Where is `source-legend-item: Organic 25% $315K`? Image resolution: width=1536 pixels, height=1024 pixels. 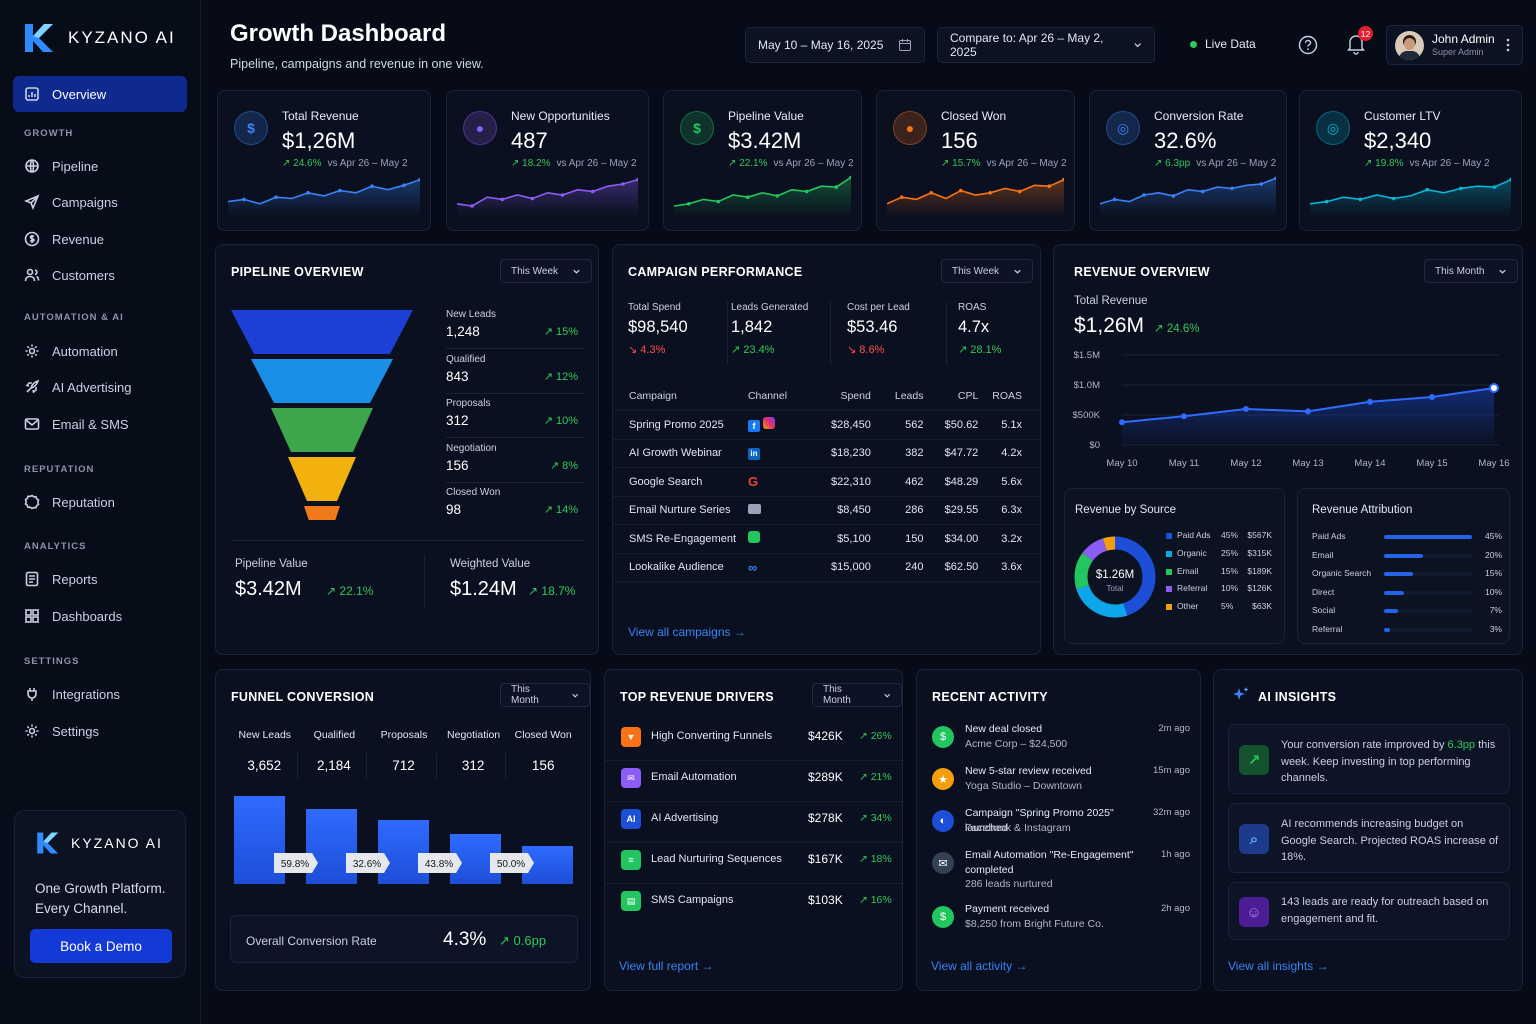
source-legend-item: Organic 25% $315K is located at coordinates (1221, 555).